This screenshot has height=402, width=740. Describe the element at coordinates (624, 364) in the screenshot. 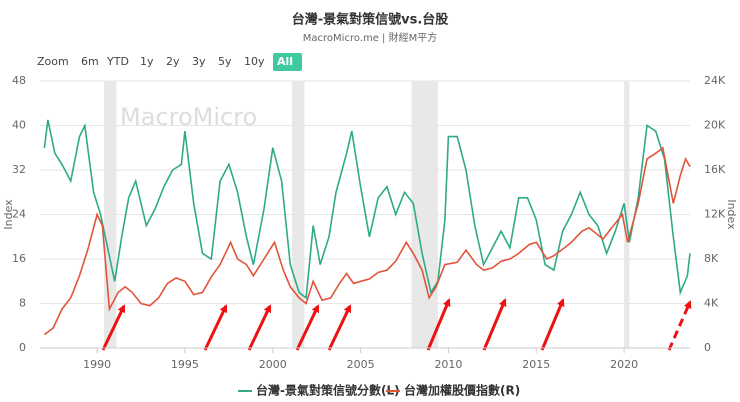

I see `x-tick-label: 2020` at that location.